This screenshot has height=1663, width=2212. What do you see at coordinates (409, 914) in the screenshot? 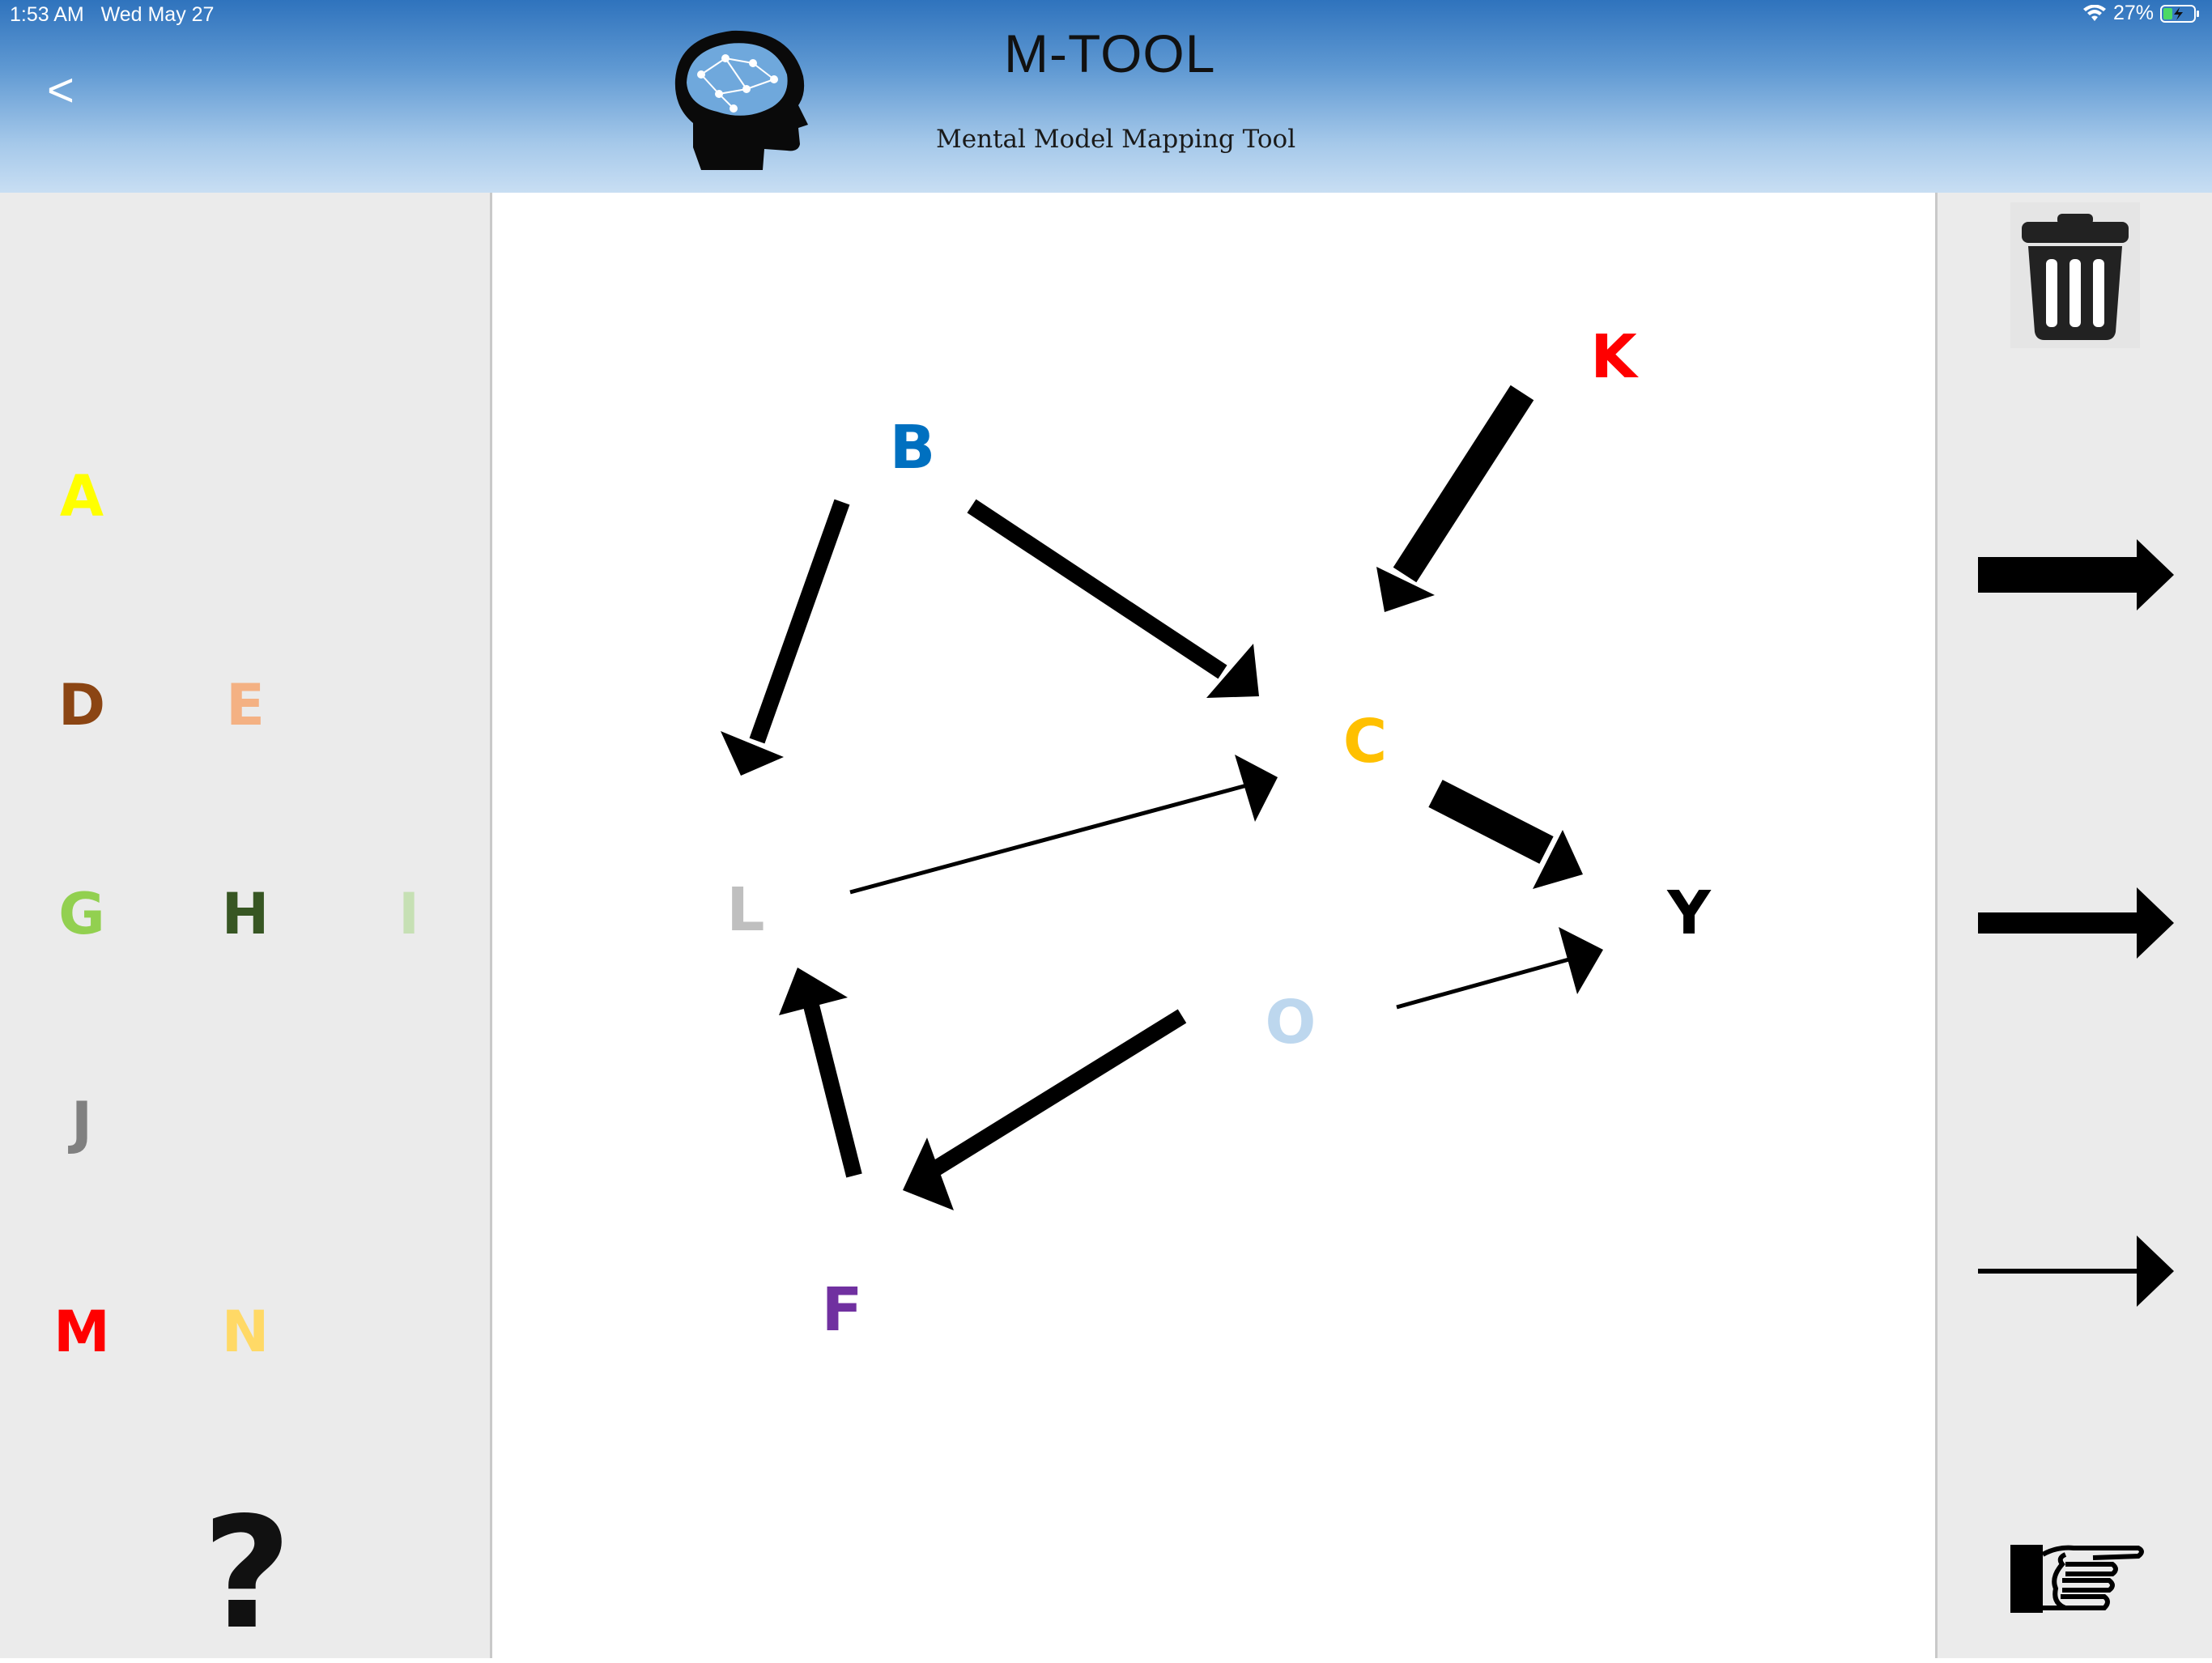
I see `palette-variable: I` at bounding box center [409, 914].